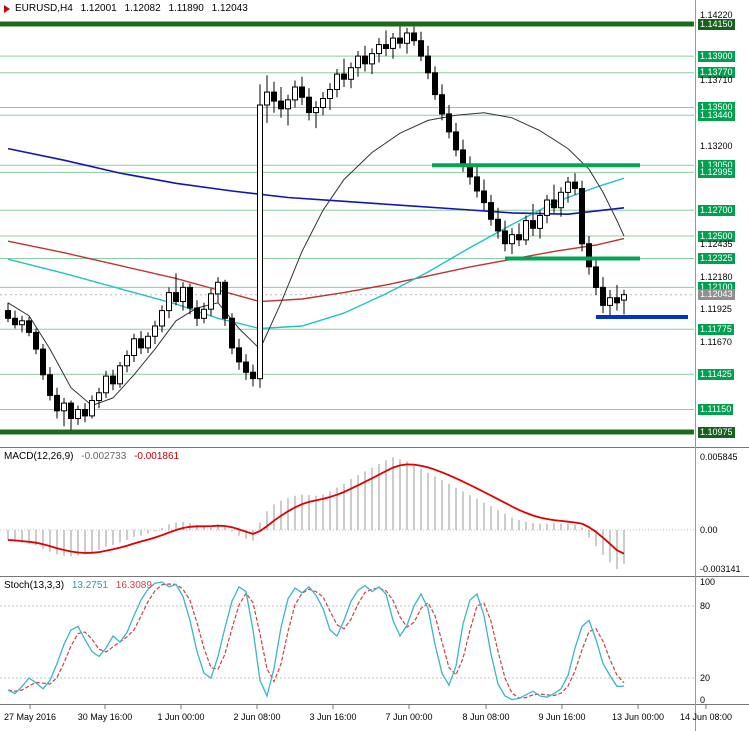 The width and height of the screenshot is (749, 731). I want to click on stoch-main-value: 13.2751, so click(89, 585).